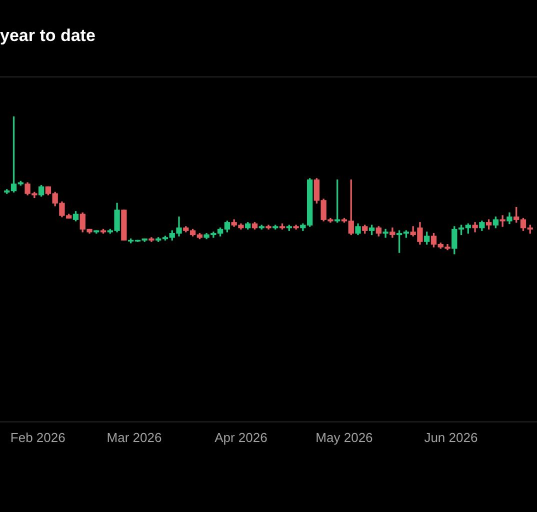  I want to click on x-tick-label: Mar 2026, so click(134, 437).